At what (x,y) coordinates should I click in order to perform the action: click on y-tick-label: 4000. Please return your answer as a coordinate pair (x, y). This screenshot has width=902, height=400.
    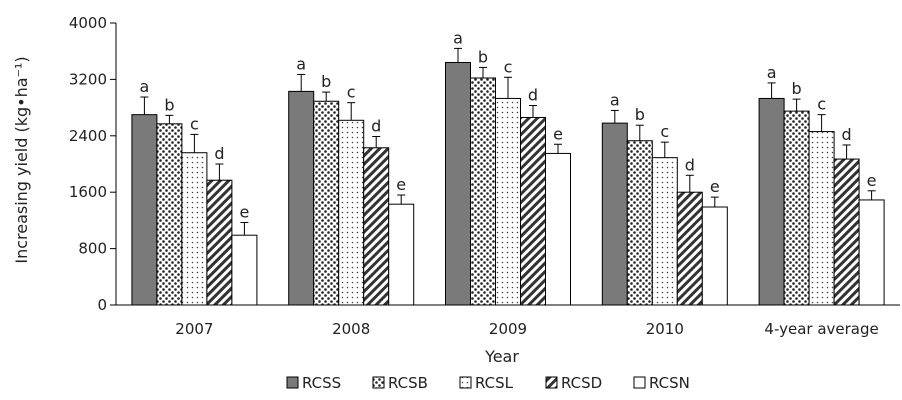
    Looking at the image, I should click on (88, 23).